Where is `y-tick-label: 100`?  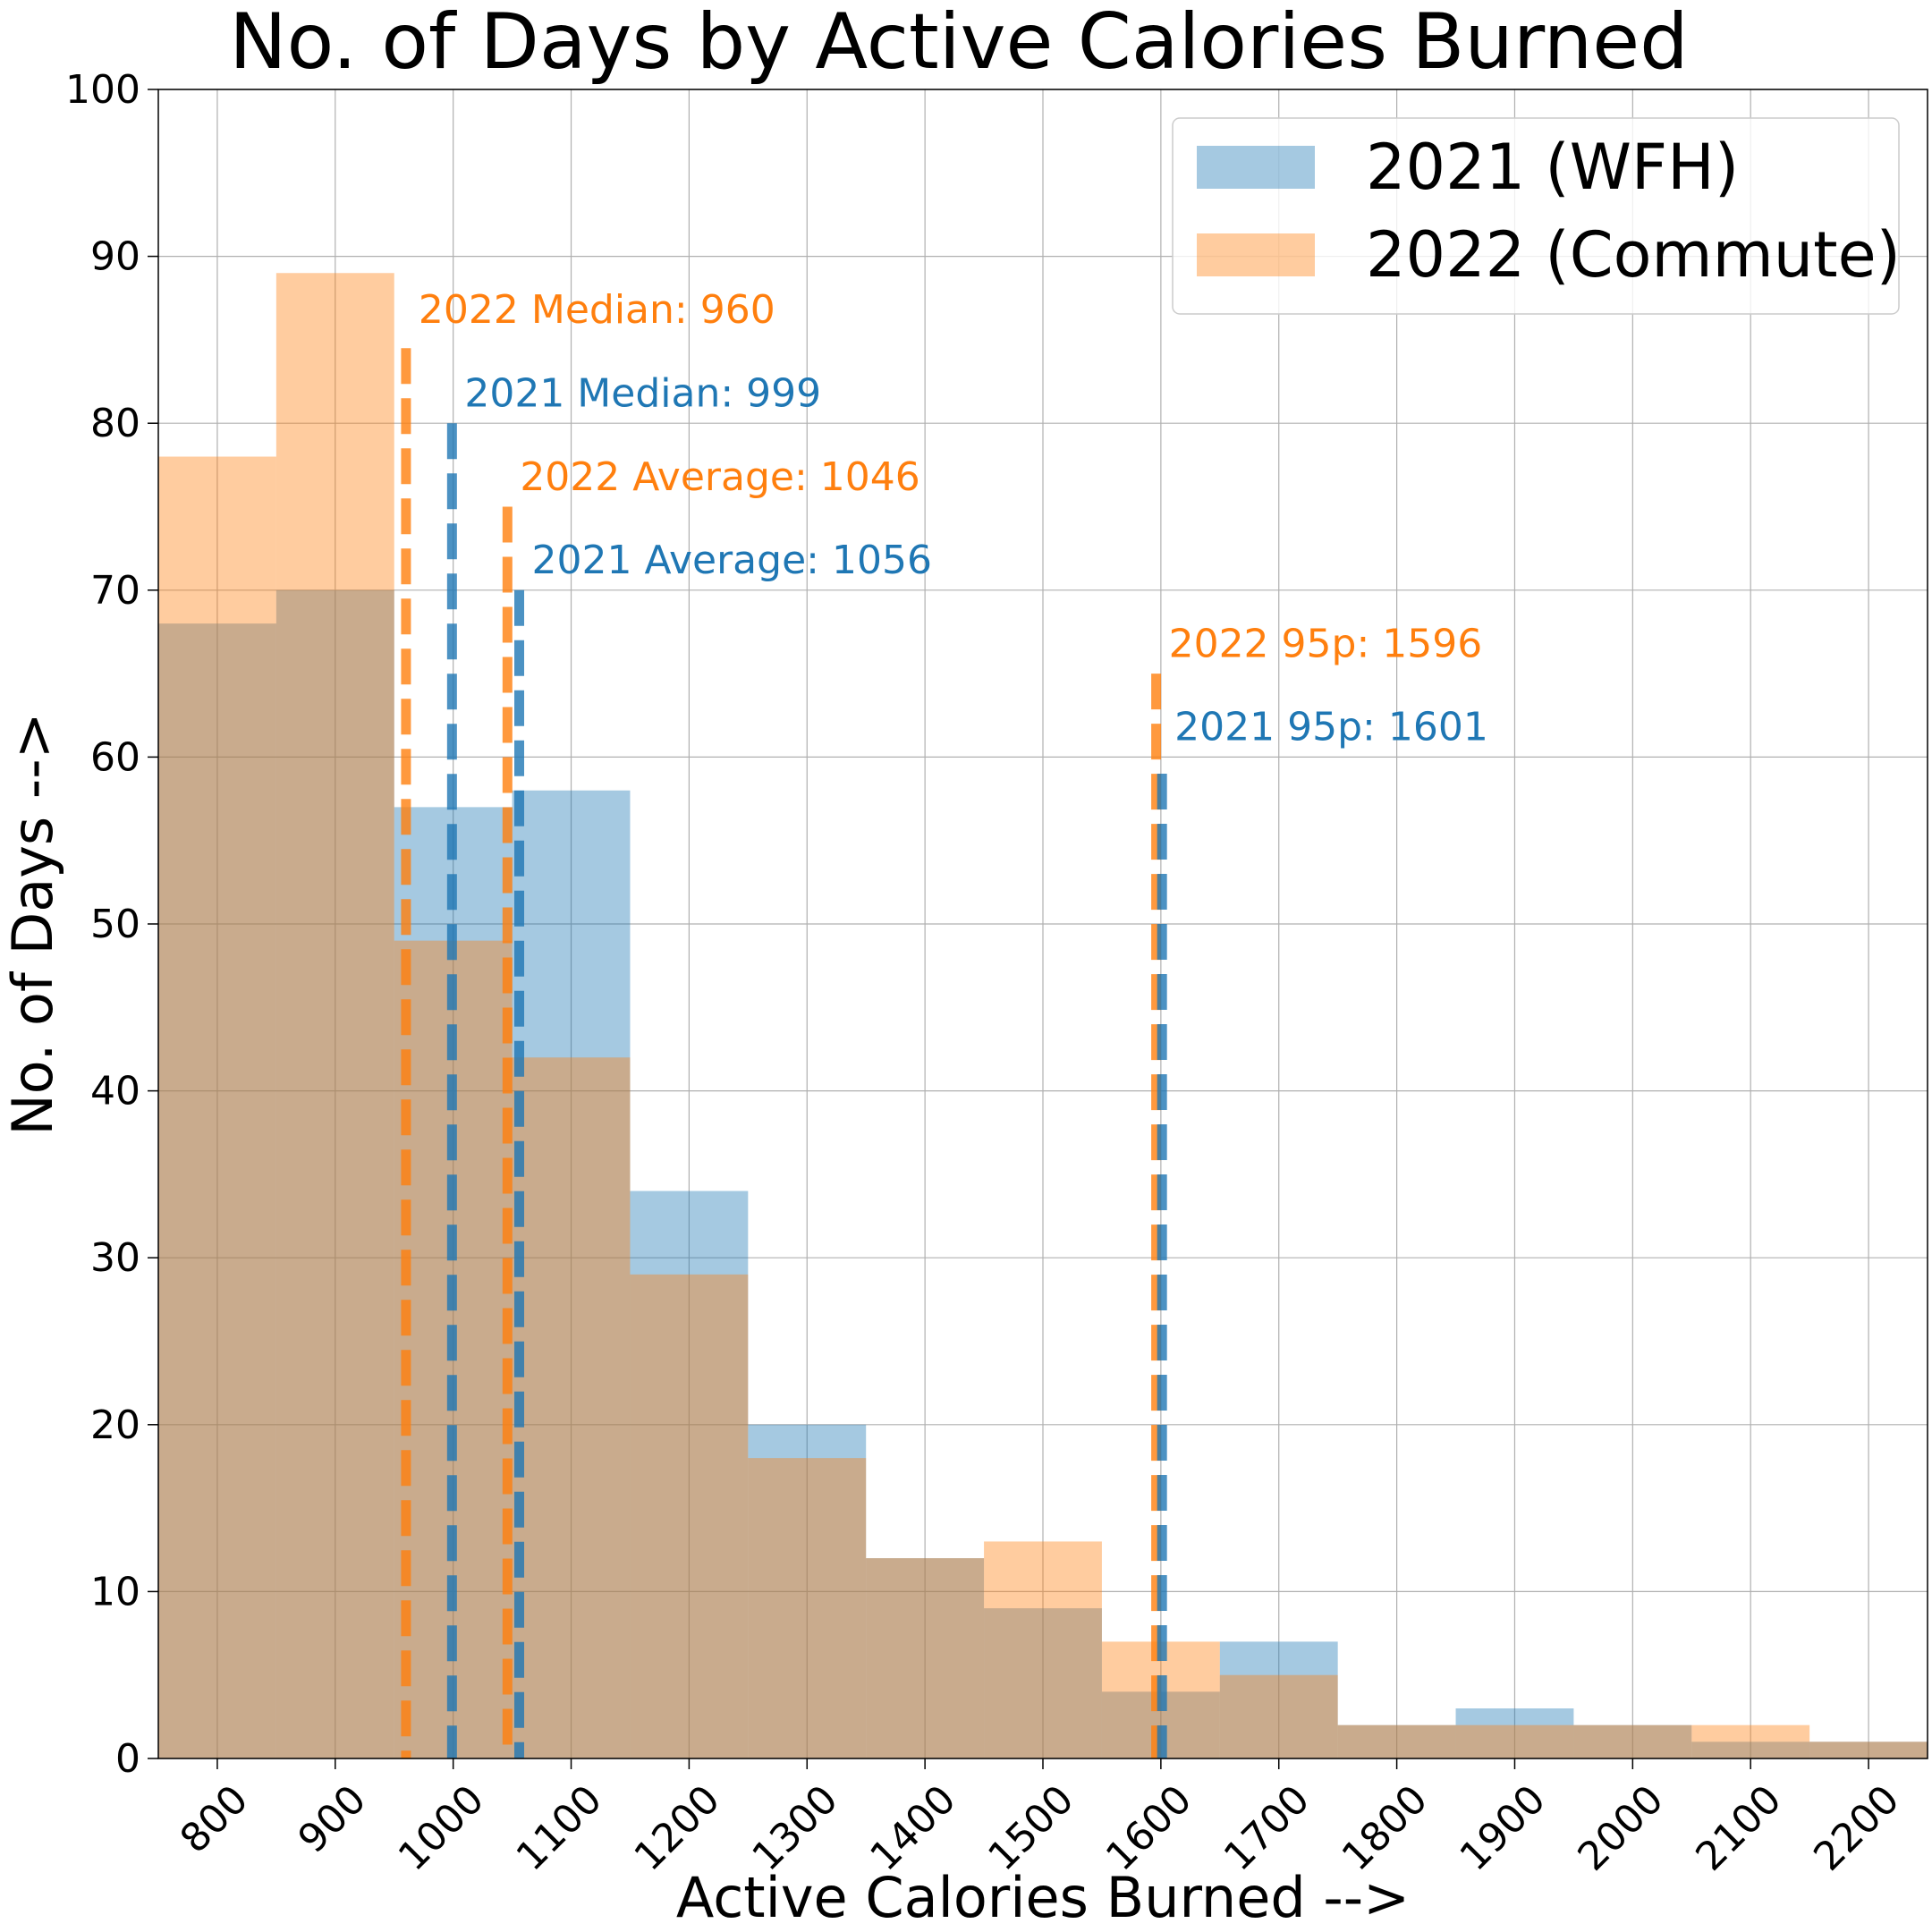
y-tick-label: 100 is located at coordinates (102, 90).